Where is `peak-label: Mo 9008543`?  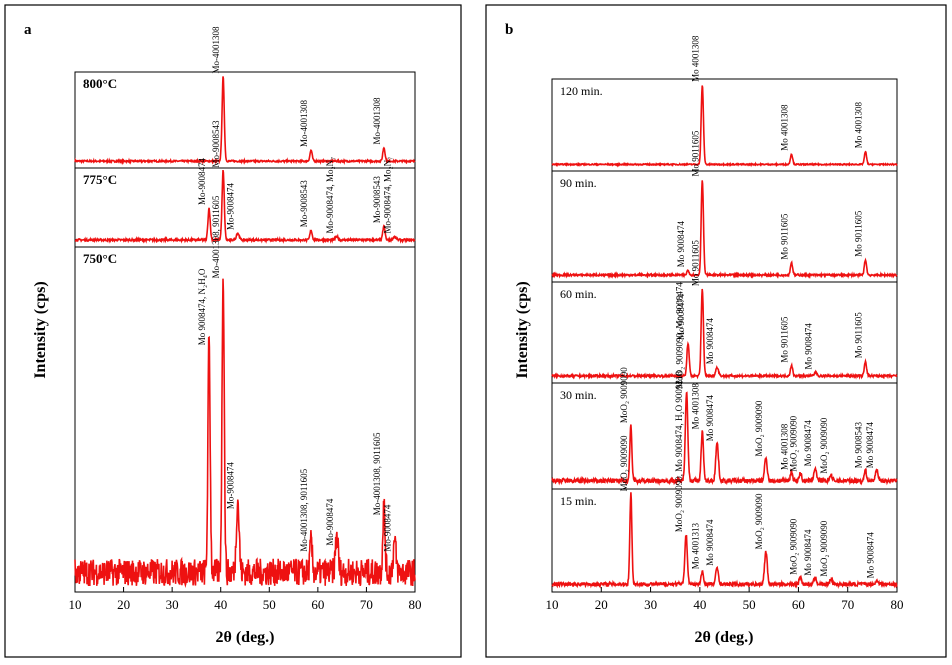 peak-label: Mo 9008543 is located at coordinates (859, 444).